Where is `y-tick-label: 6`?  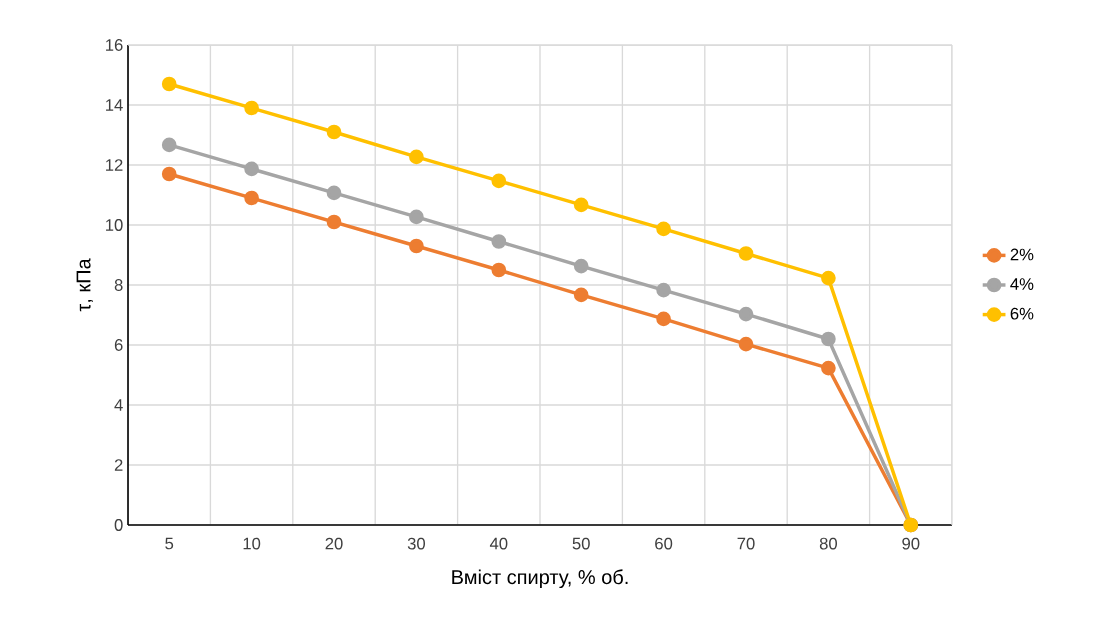
y-tick-label: 6 is located at coordinates (118, 345).